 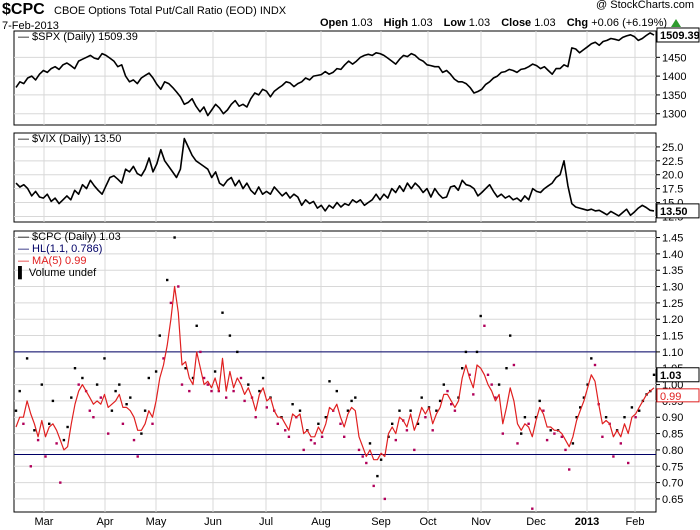 I want to click on chg-value: +0.06 (+6.19%), so click(x=629, y=23).